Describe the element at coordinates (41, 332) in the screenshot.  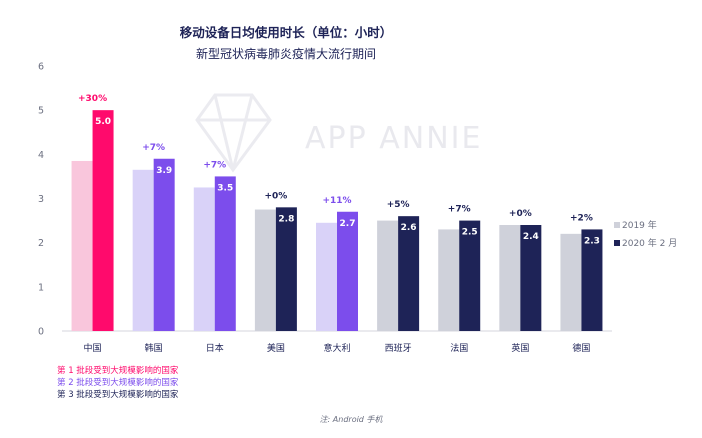
I see `y-tick-label: 0` at that location.